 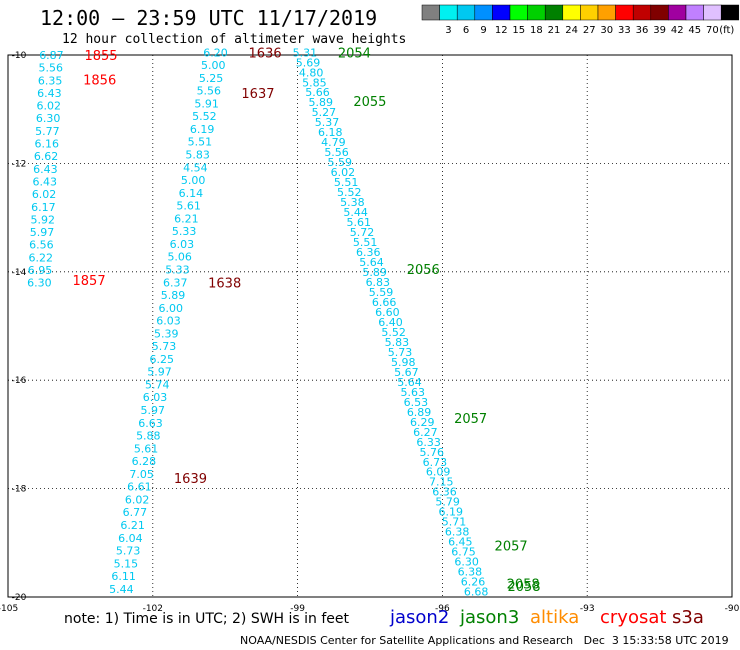 What do you see at coordinates (476, 592) in the screenshot?
I see `wave-height-value: 6.68` at bounding box center [476, 592].